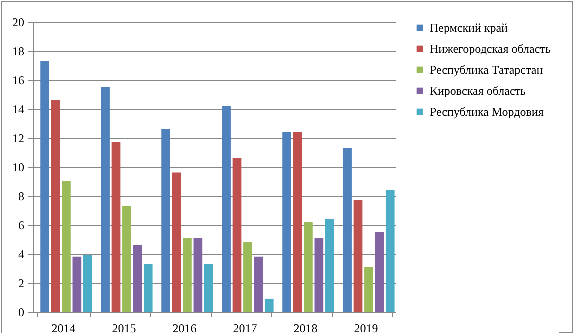  Describe the element at coordinates (21, 283) in the screenshot. I see `y-tick-label: 2` at that location.